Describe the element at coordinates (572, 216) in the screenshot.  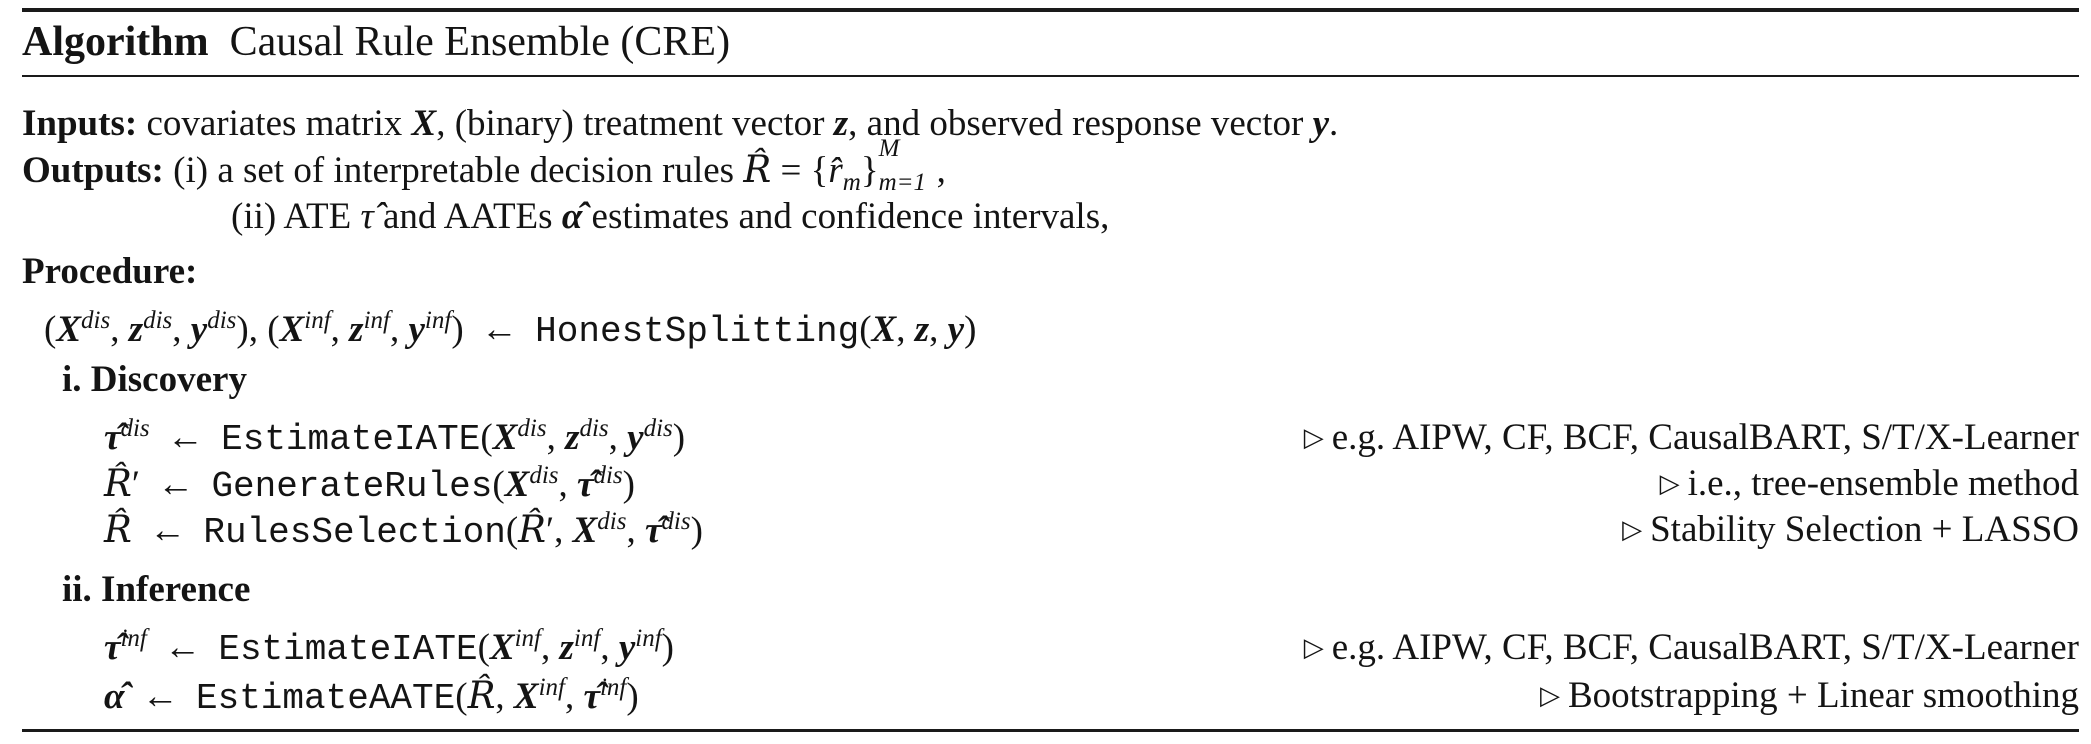
I see `aate-symbol: α̂` at that location.